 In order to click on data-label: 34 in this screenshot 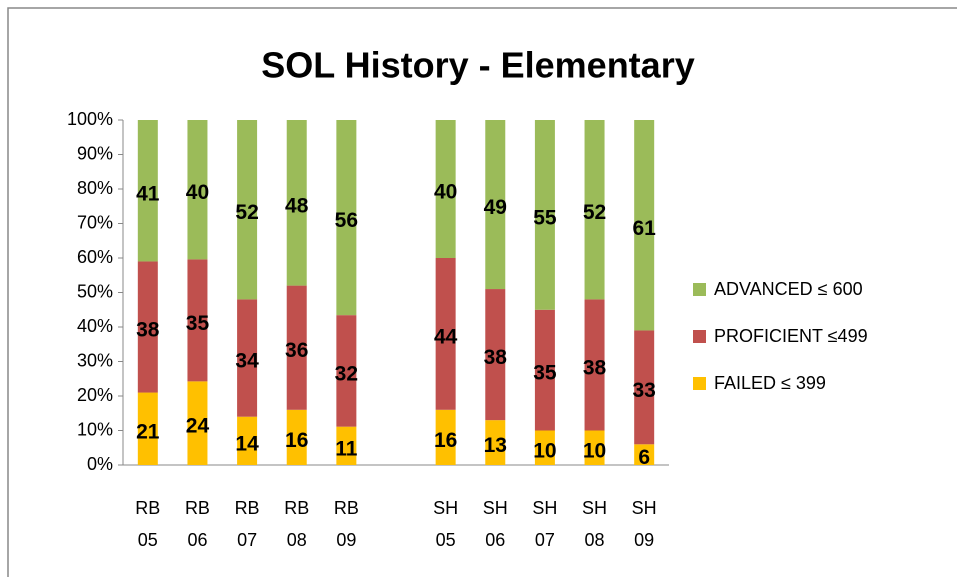, I will do `click(247, 361)`.